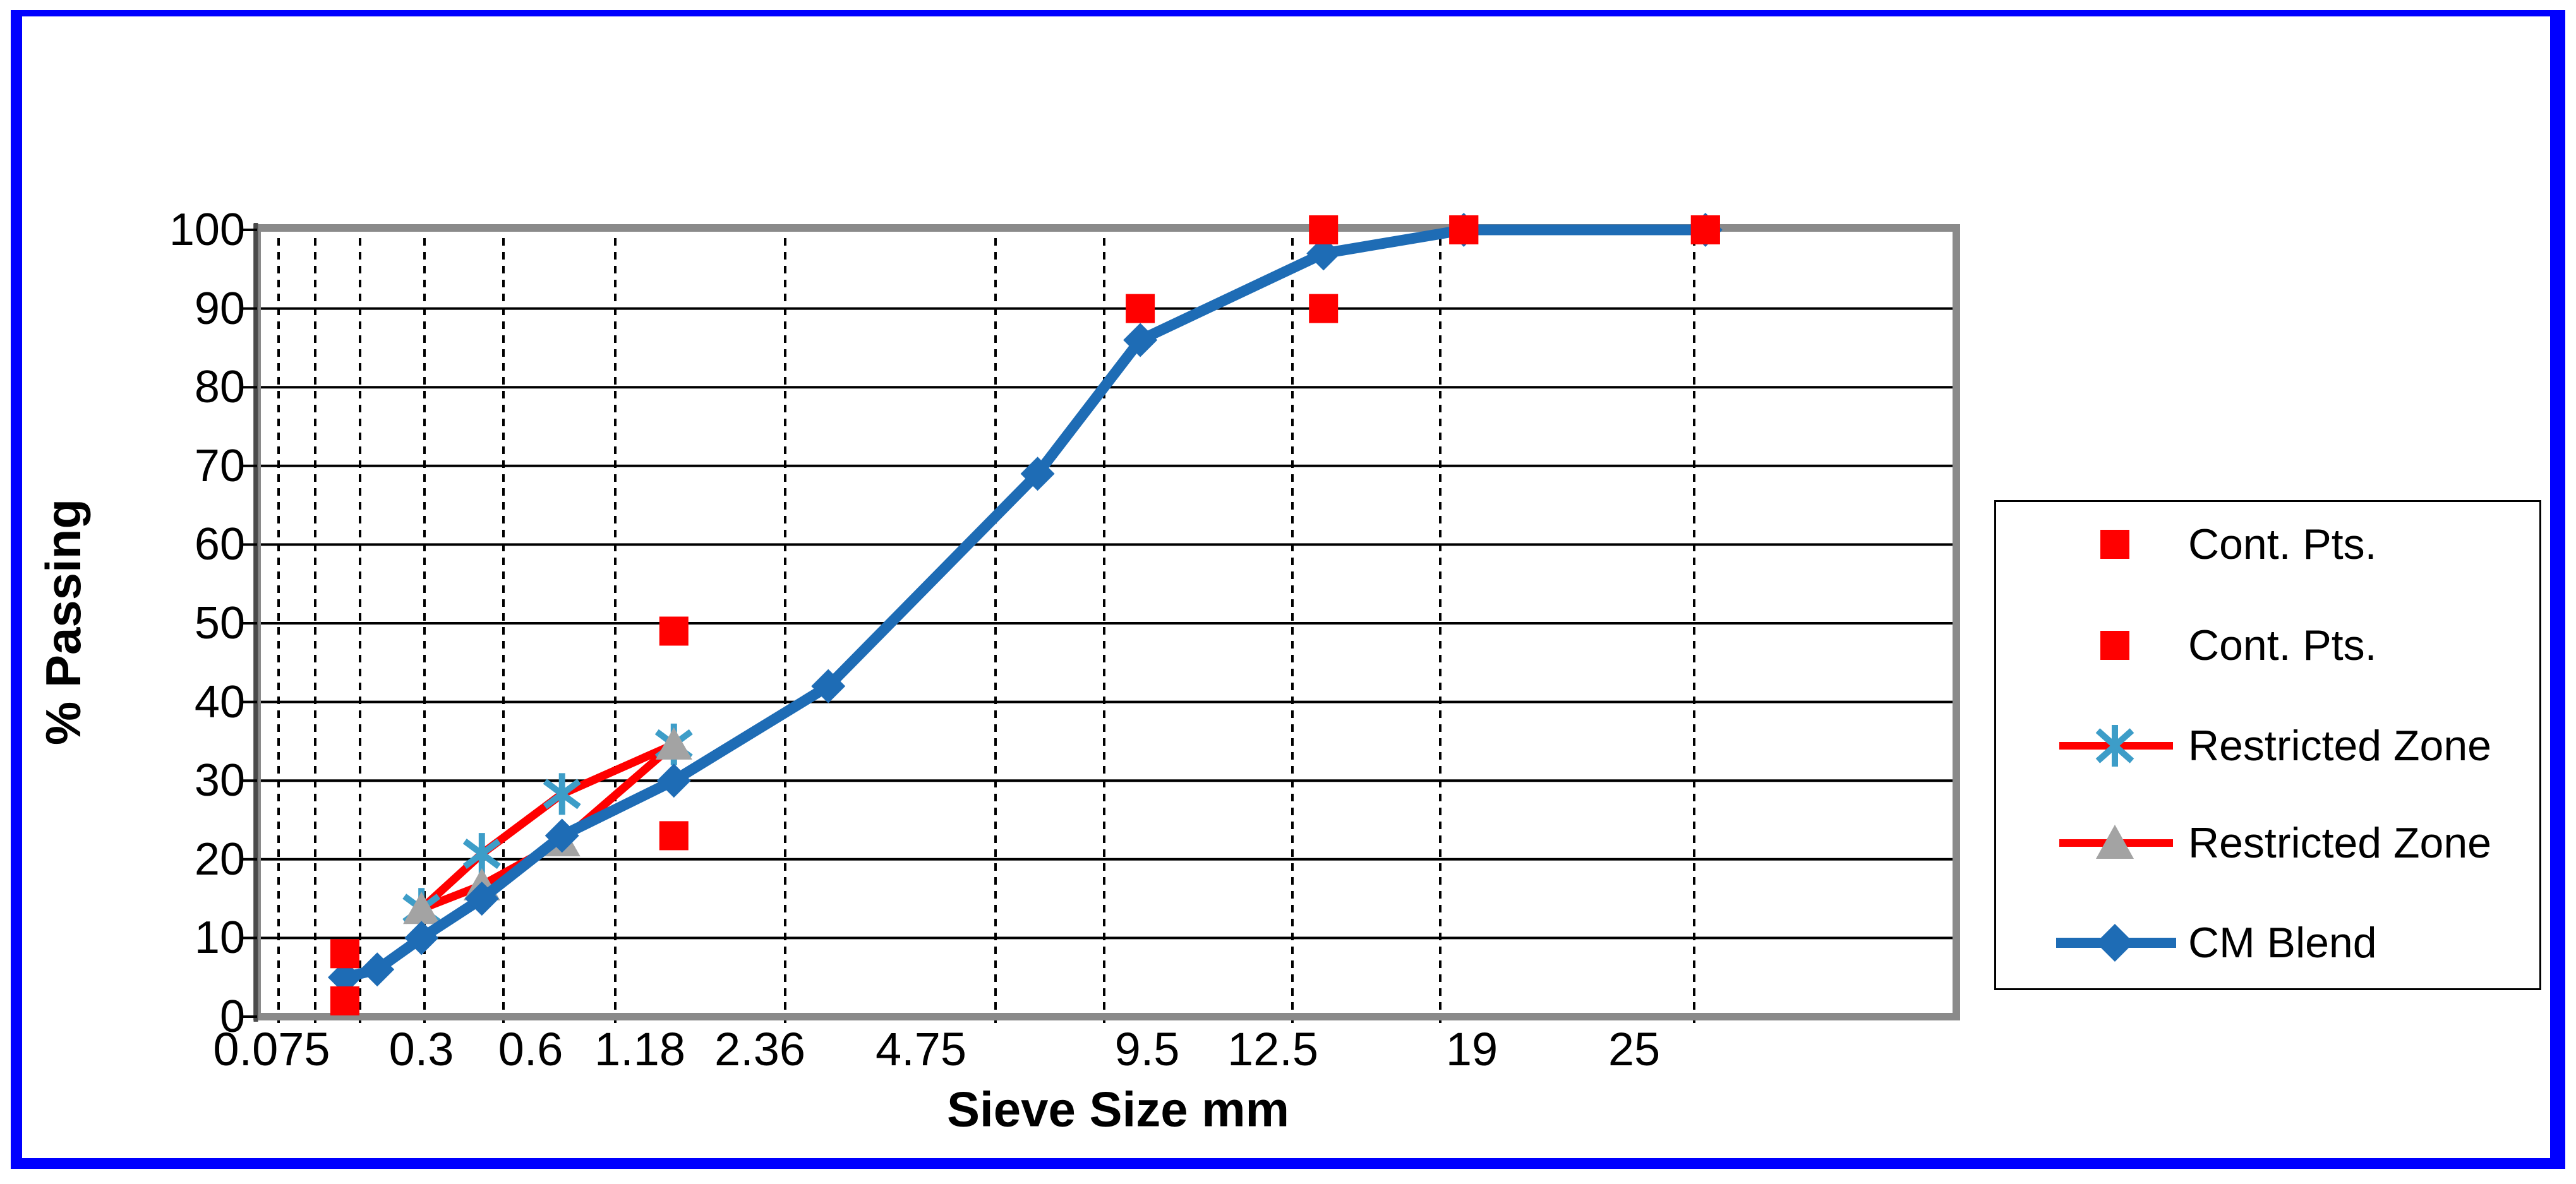 This screenshot has width=2576, height=1184. What do you see at coordinates (219, 387) in the screenshot?
I see `y-axis-tick-label: 80` at bounding box center [219, 387].